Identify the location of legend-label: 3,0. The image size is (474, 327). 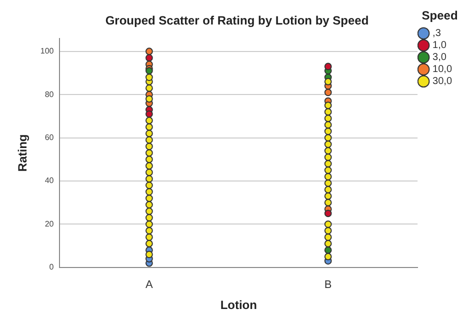
(439, 58).